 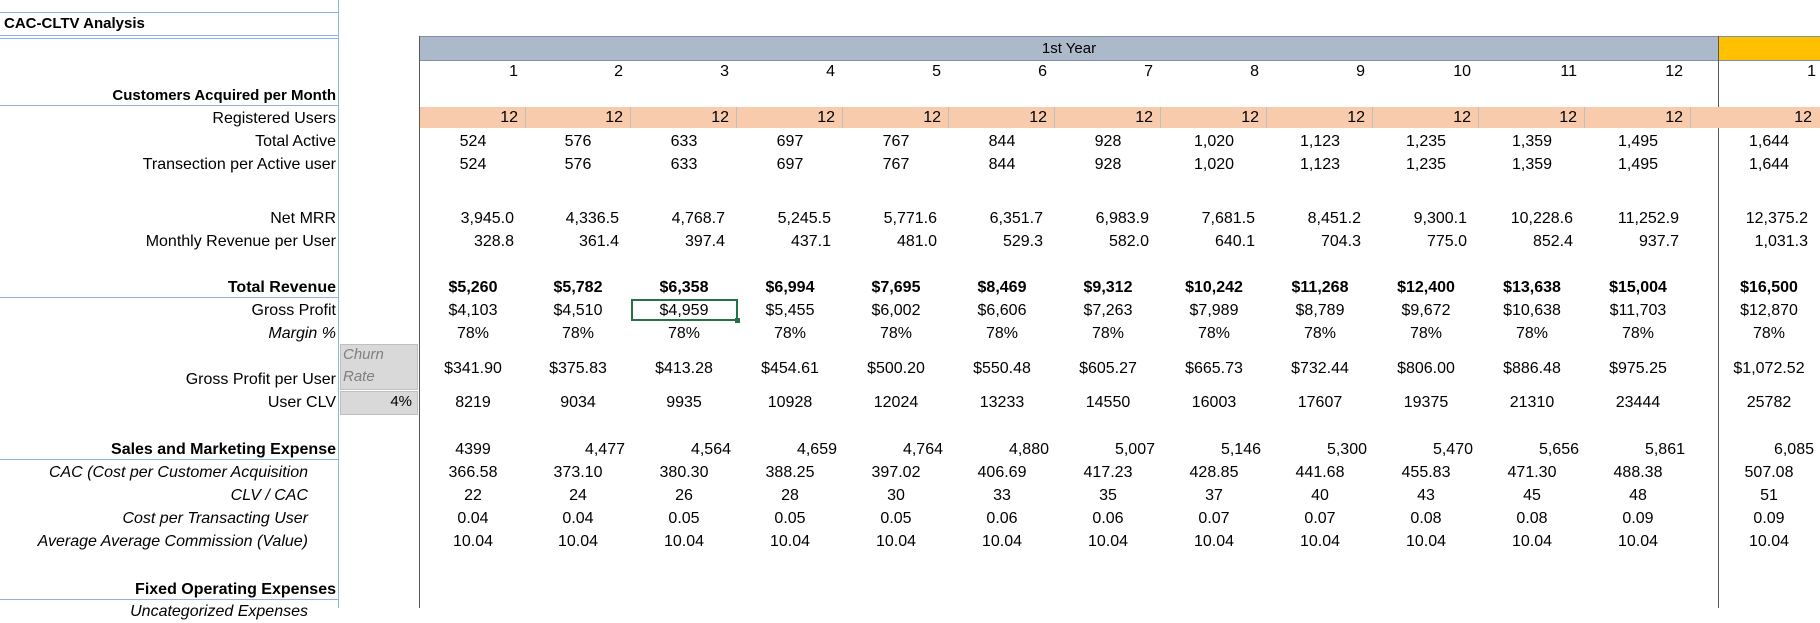 What do you see at coordinates (1320, 368) in the screenshot?
I see `gross-profit-per-user-cell: $732.44` at bounding box center [1320, 368].